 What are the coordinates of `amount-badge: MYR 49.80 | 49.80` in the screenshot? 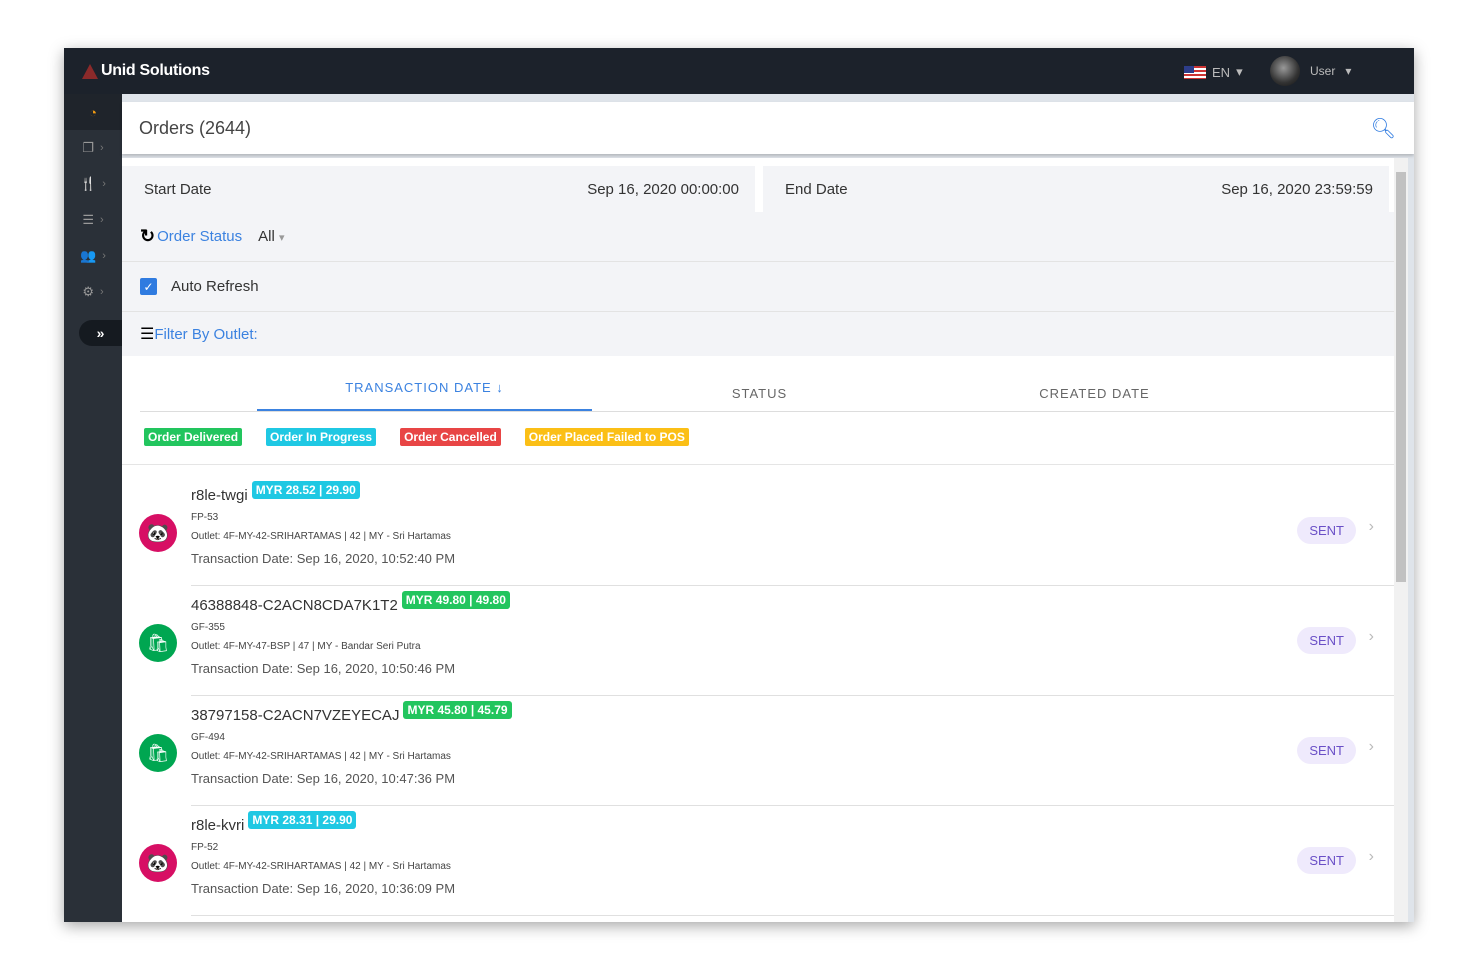 It's located at (455, 600).